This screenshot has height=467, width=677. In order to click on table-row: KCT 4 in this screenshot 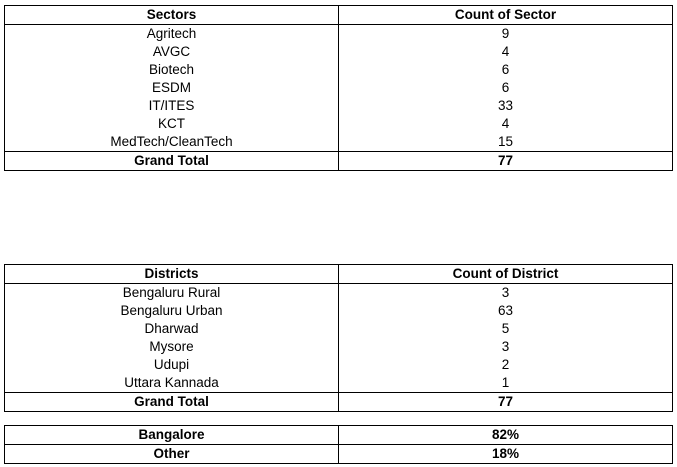, I will do `click(338, 124)`.